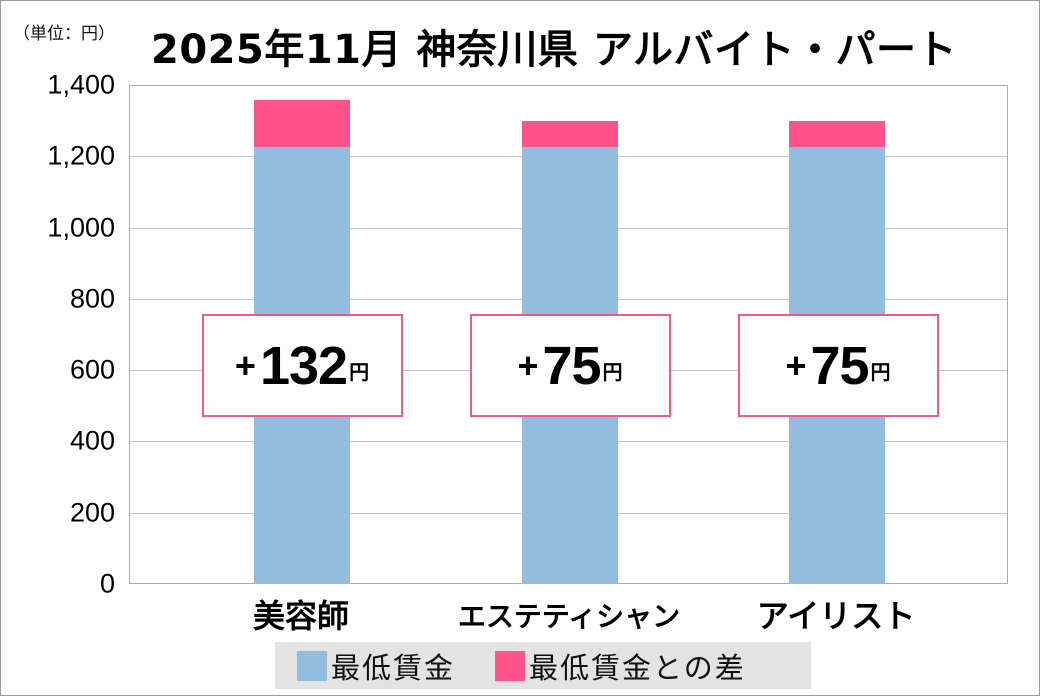  What do you see at coordinates (510, 665) in the screenshot?
I see `legend-swatch-diff` at bounding box center [510, 665].